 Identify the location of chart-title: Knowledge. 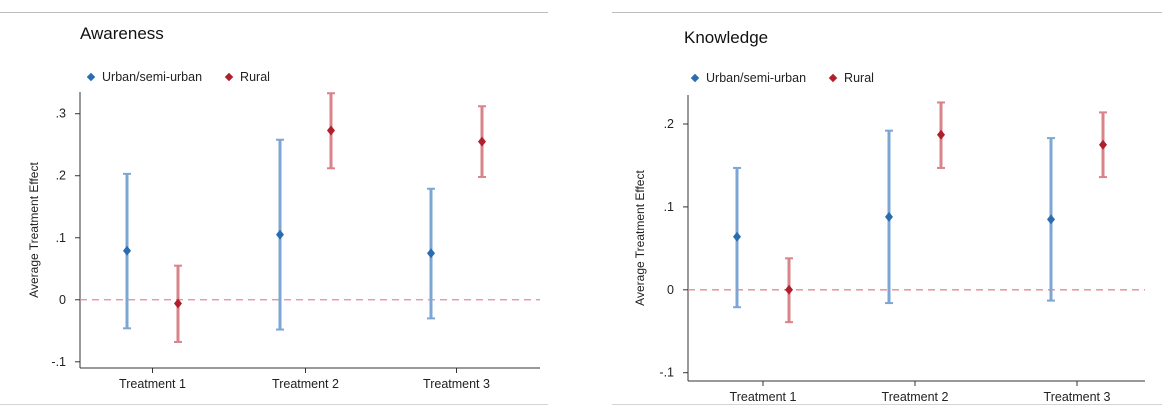
(726, 37).